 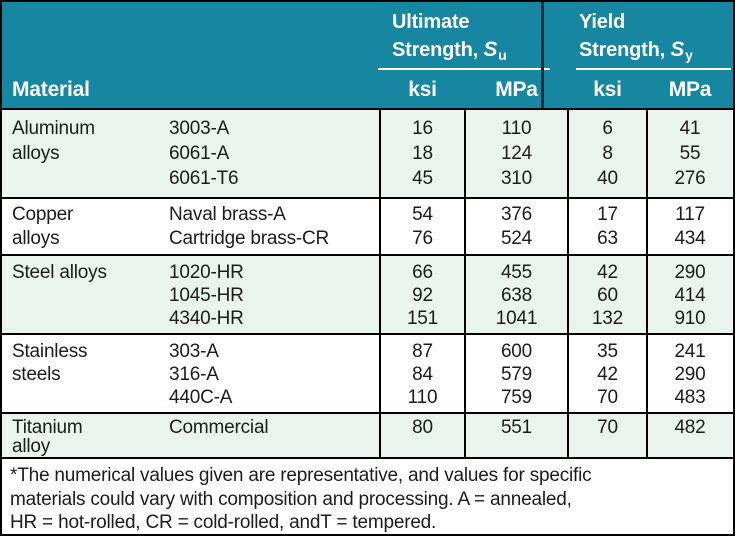 I want to click on ultimate-strength-group-header: Ultimate Strength, Su, so click(x=449, y=37).